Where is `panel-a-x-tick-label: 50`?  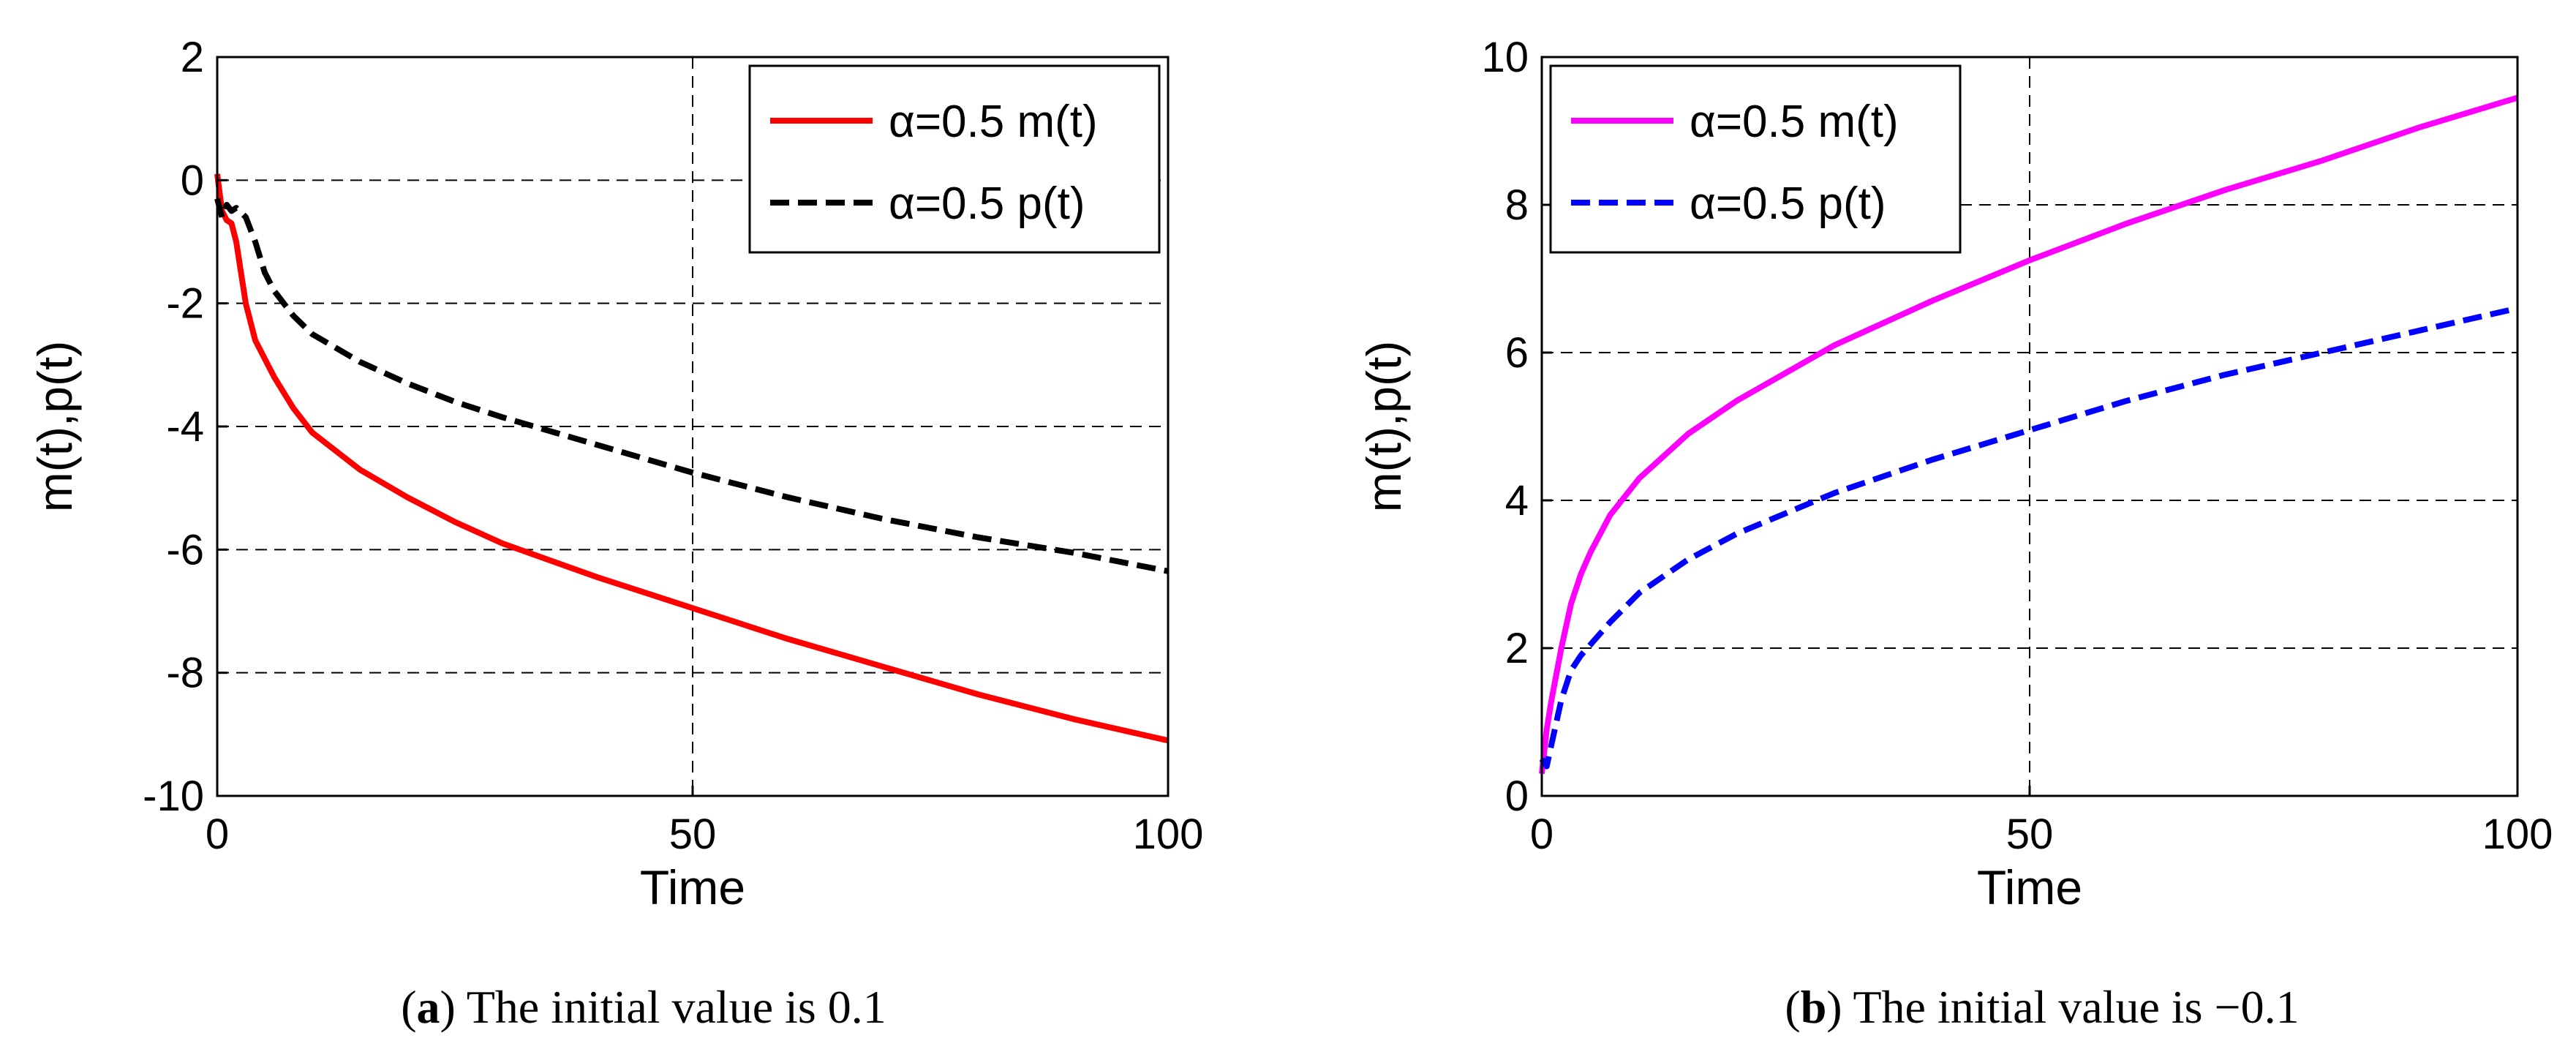
panel-a-x-tick-label: 50 is located at coordinates (693, 834).